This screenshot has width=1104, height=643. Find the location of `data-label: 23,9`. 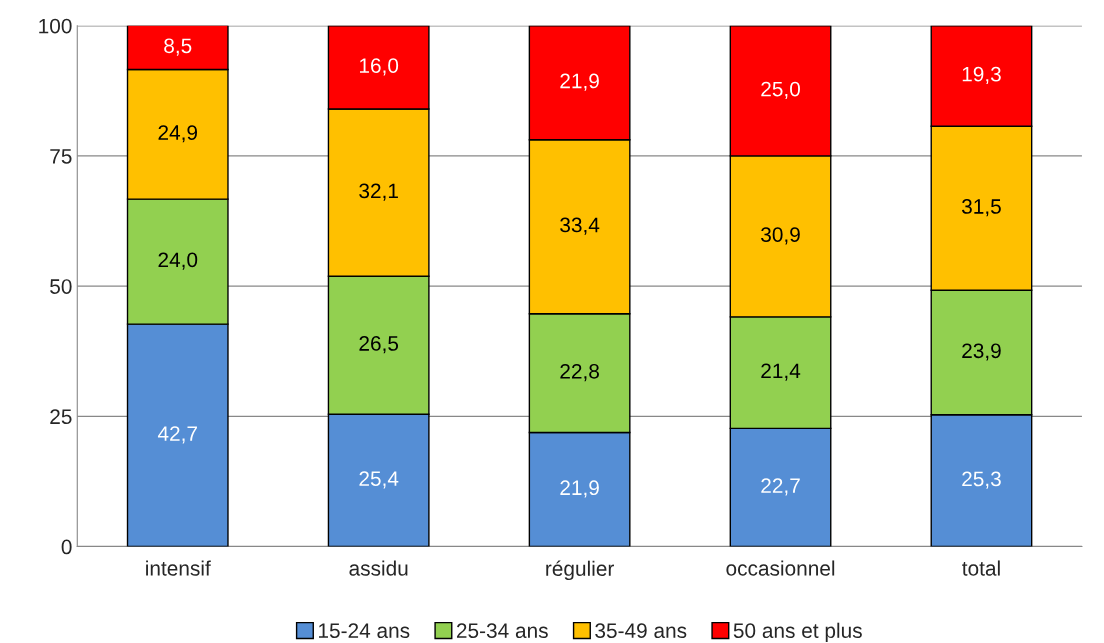

data-label: 23,9 is located at coordinates (981, 352).